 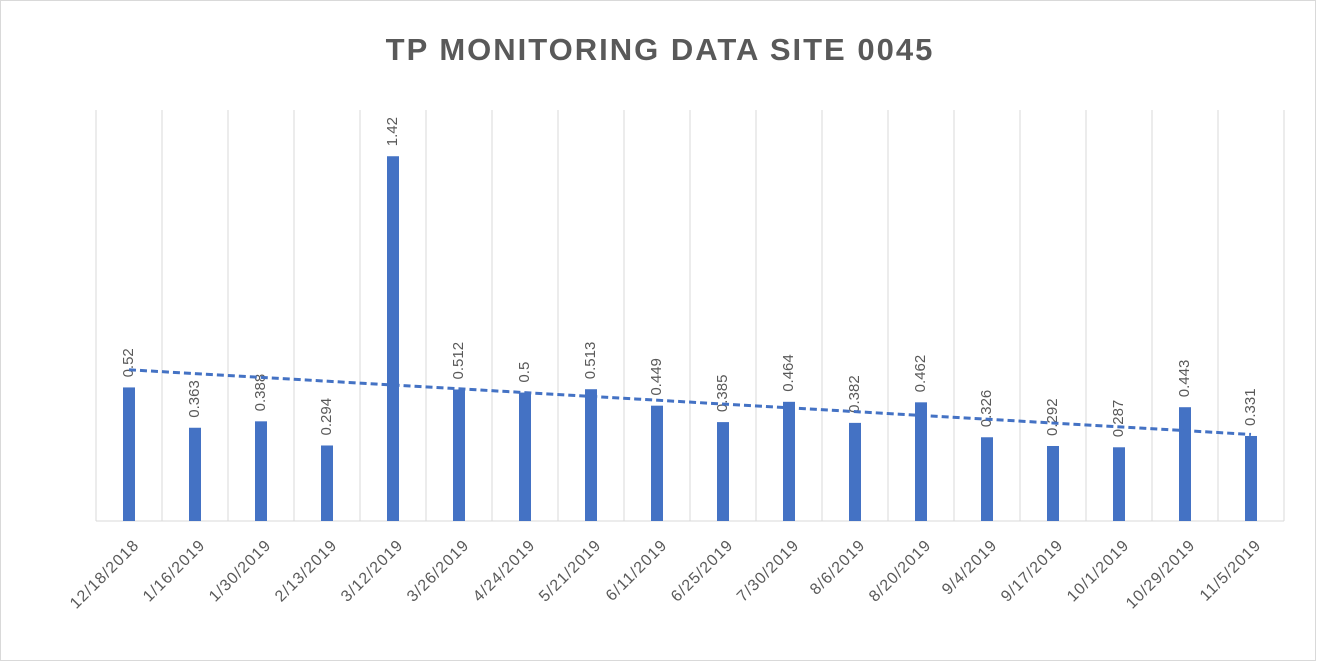 What do you see at coordinates (788, 373) in the screenshot?
I see `data-label: 0.464` at bounding box center [788, 373].